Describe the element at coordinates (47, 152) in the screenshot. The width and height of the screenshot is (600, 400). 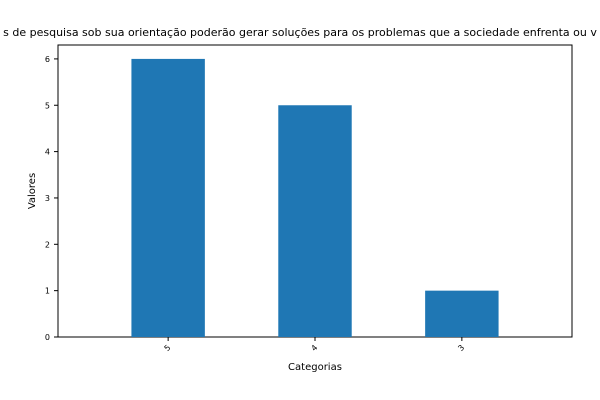
I see `y-tick-label: 4` at that location.